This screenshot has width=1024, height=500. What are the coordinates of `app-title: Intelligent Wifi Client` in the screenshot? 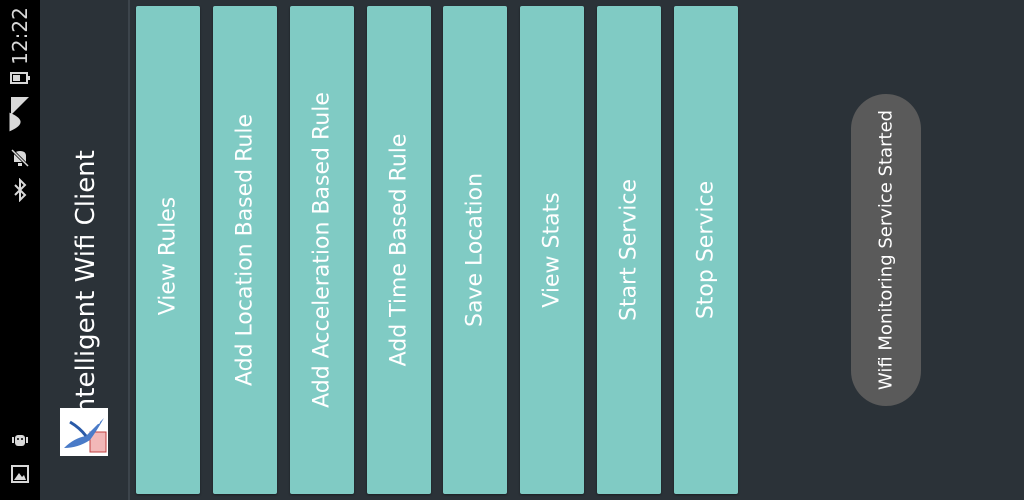 It's located at (86, 286).